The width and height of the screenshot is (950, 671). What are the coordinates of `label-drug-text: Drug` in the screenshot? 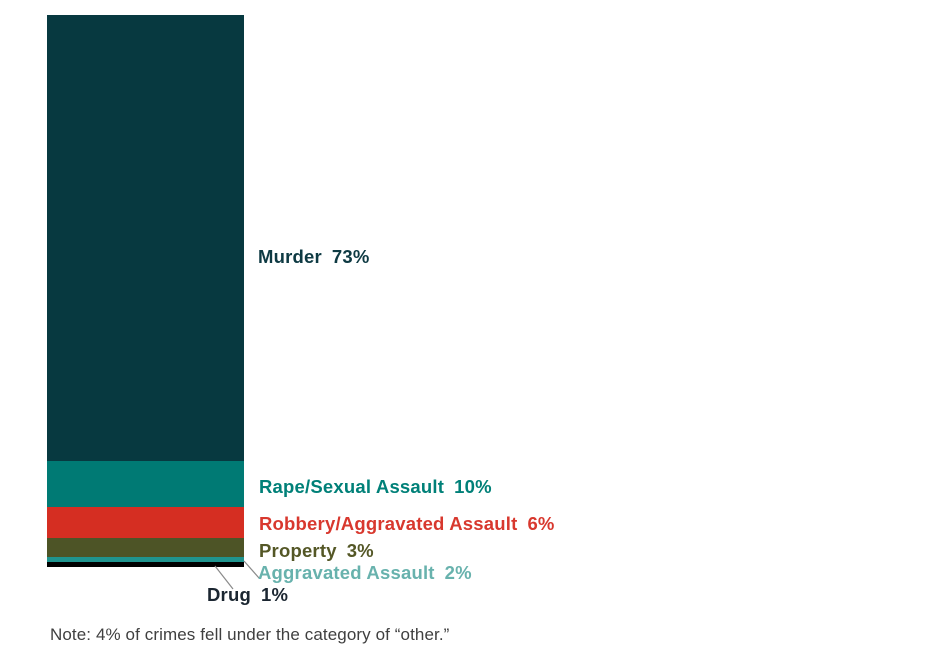 It's located at (229, 594).